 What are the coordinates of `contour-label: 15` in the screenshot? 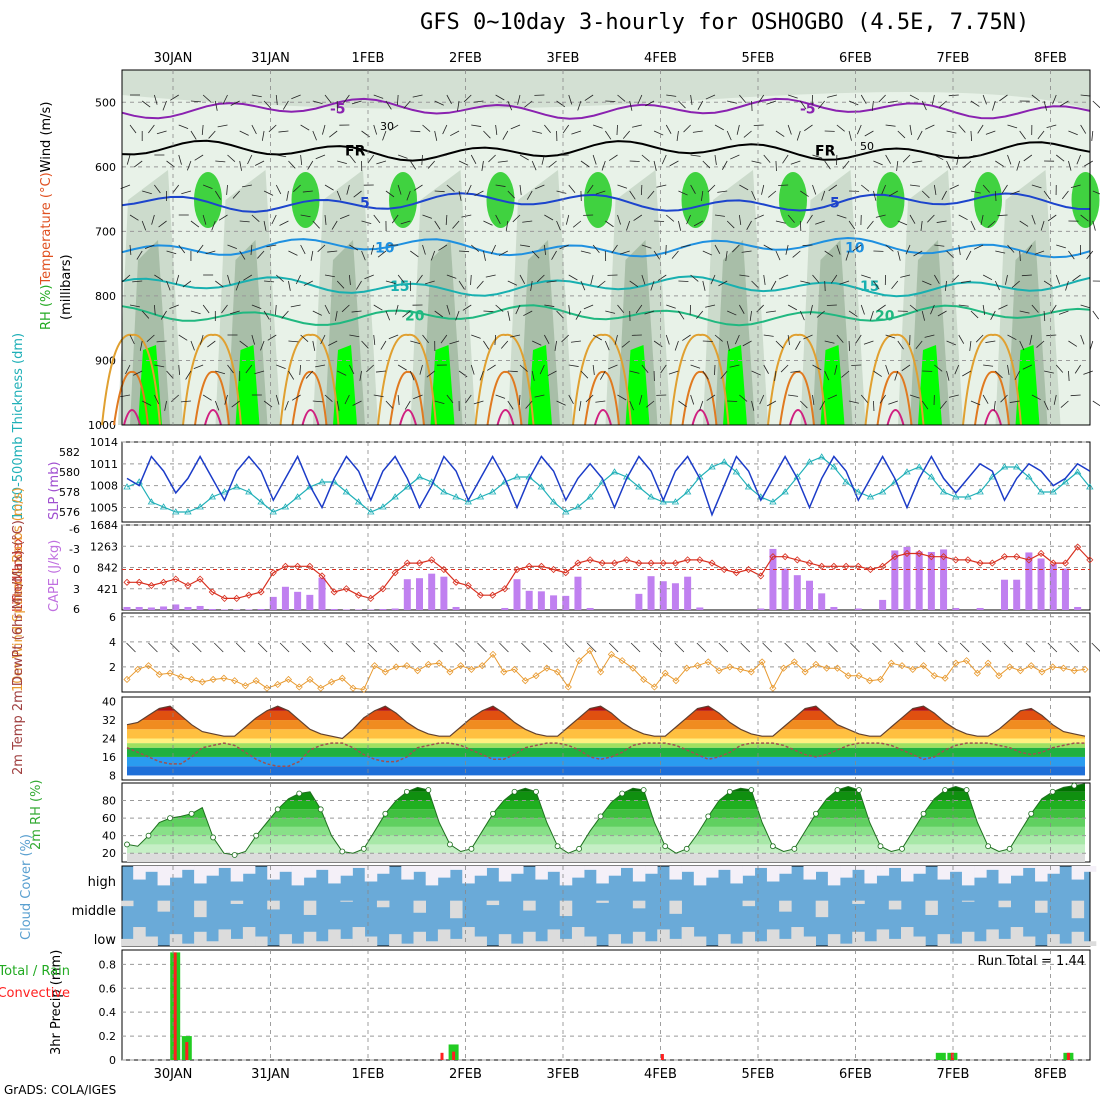 It's located at (869, 287).